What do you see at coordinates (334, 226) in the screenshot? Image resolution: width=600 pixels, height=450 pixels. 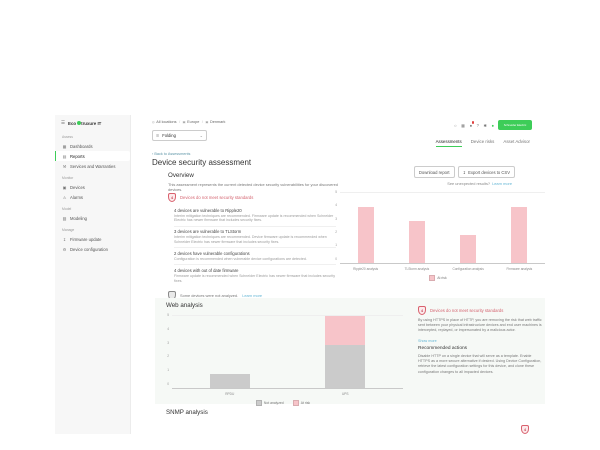 I see `y-axis: 5 4 3 2 1 0` at bounding box center [334, 226].